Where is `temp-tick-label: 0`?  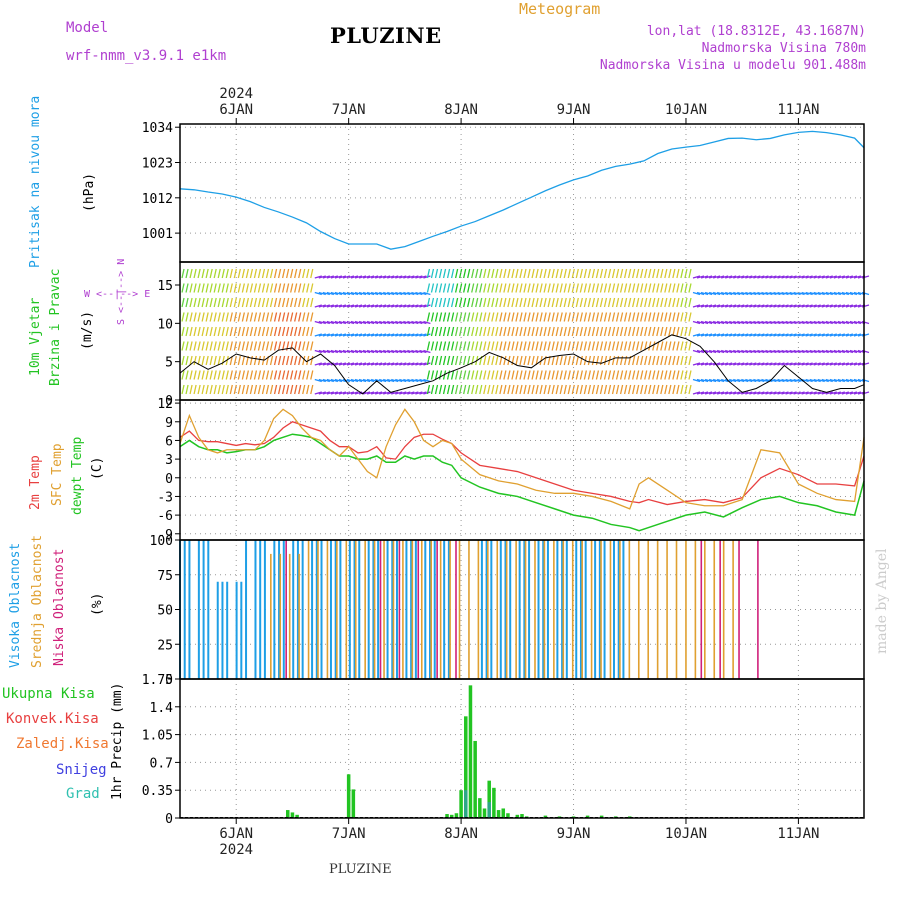
temp-tick-label: 0 is located at coordinates (169, 479).